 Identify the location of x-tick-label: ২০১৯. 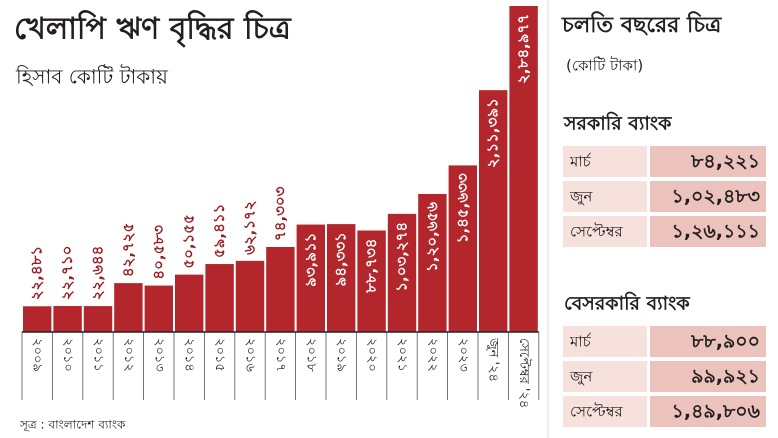
(341, 355).